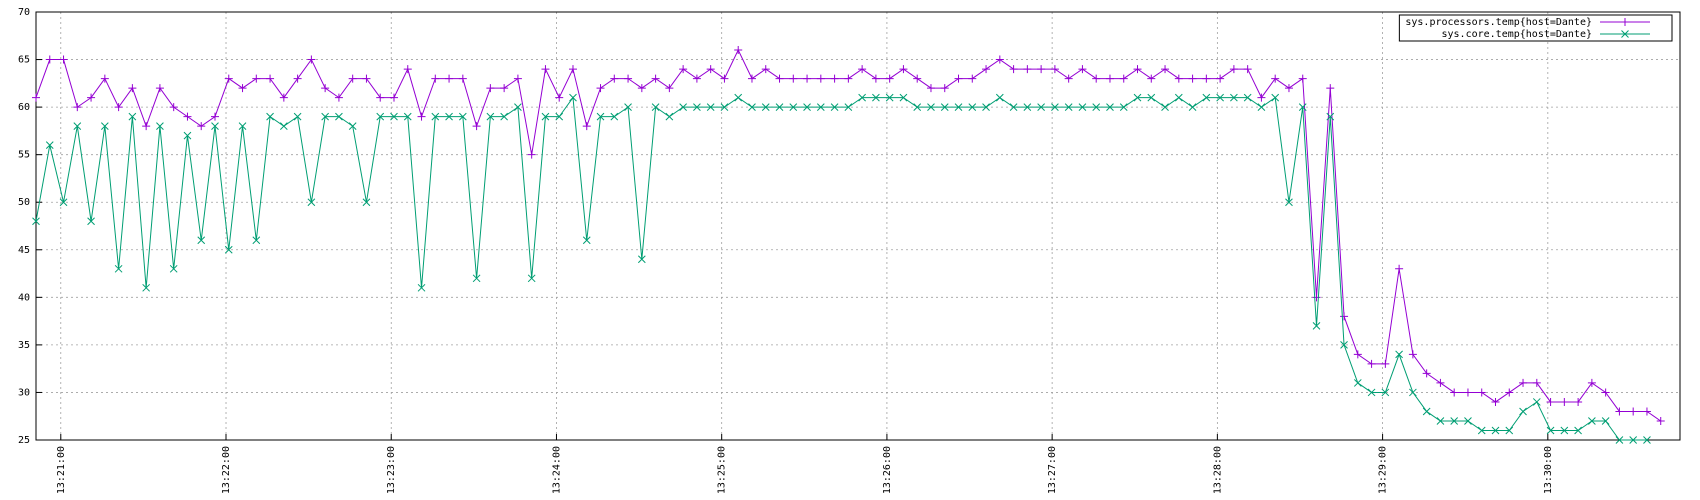 The height and width of the screenshot is (500, 1700). Describe the element at coordinates (887, 470) in the screenshot. I see `x-tick-label: 13:26:00` at that location.